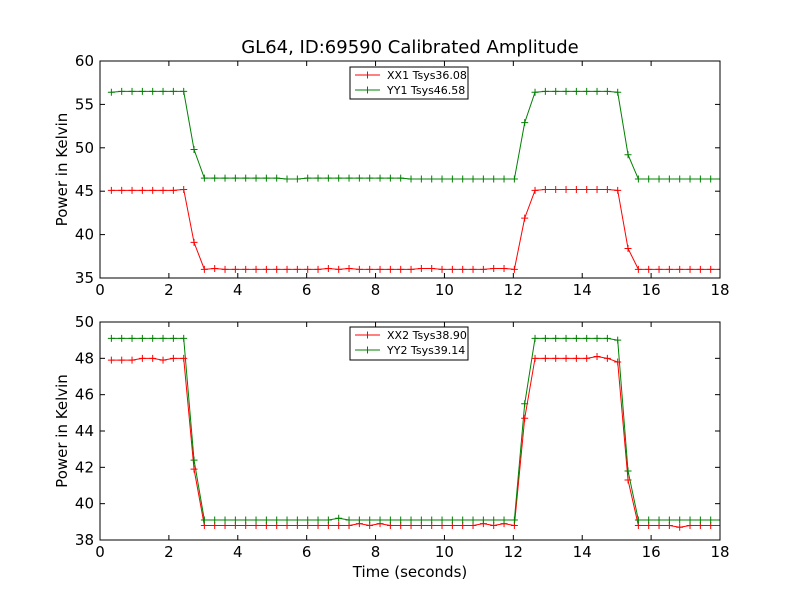  Describe the element at coordinates (169, 290) in the screenshot. I see `x-tick-label: 2` at that location.